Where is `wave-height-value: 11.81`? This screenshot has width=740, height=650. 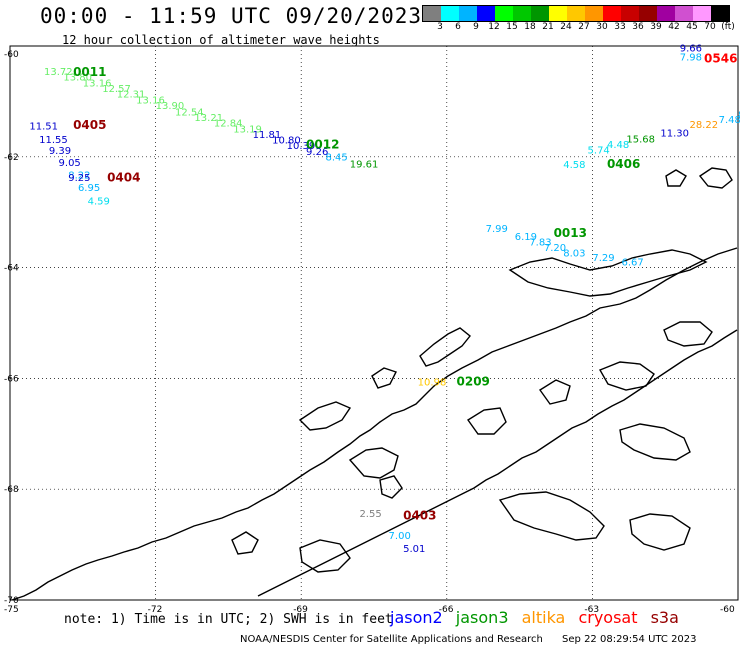 wave-height-value: 11.81 is located at coordinates (267, 135).